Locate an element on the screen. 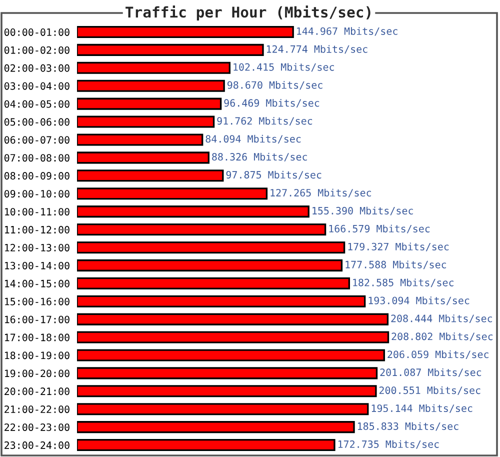 The image size is (500, 457). y-tick-label: 14:00-15:00 is located at coordinates (37, 284).